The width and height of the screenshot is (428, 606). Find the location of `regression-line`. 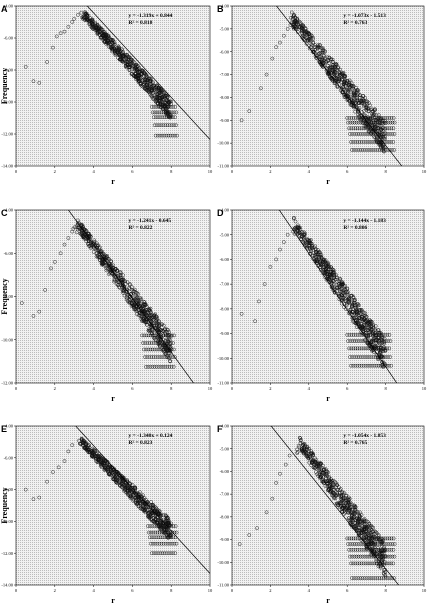

regression-line is located at coordinates (339, 86).